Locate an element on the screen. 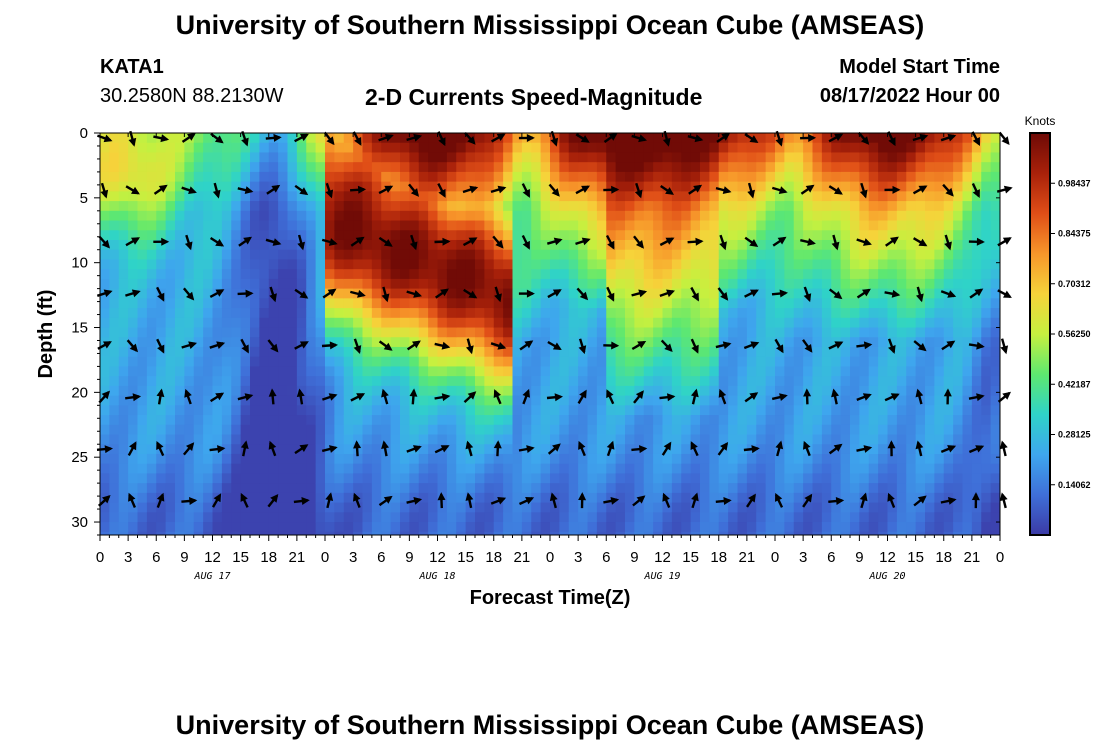 This screenshot has width=1100, height=750. x-tick-label: 12 is located at coordinates (887, 557).